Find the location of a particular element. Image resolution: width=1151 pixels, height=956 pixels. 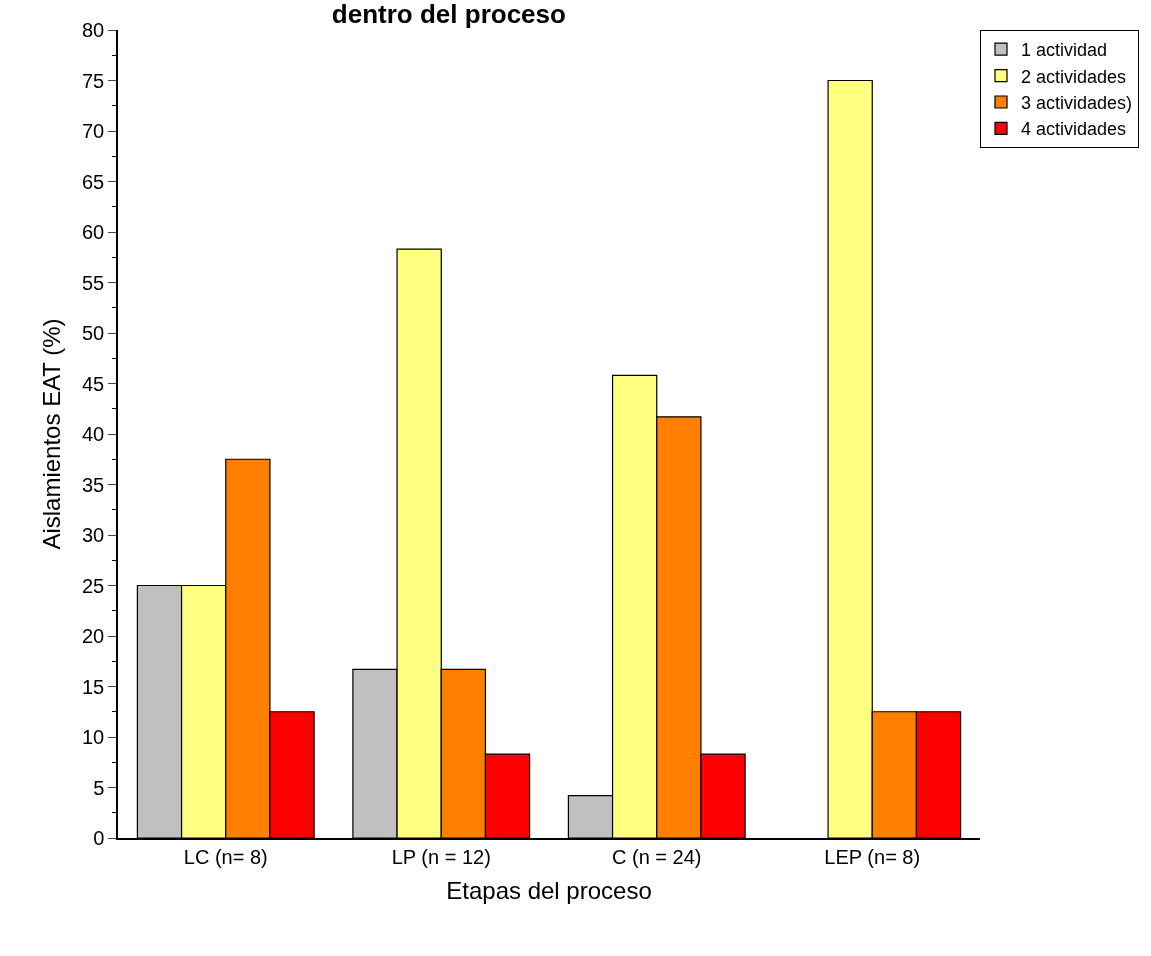

y-tick-label: 40 is located at coordinates (93, 434).